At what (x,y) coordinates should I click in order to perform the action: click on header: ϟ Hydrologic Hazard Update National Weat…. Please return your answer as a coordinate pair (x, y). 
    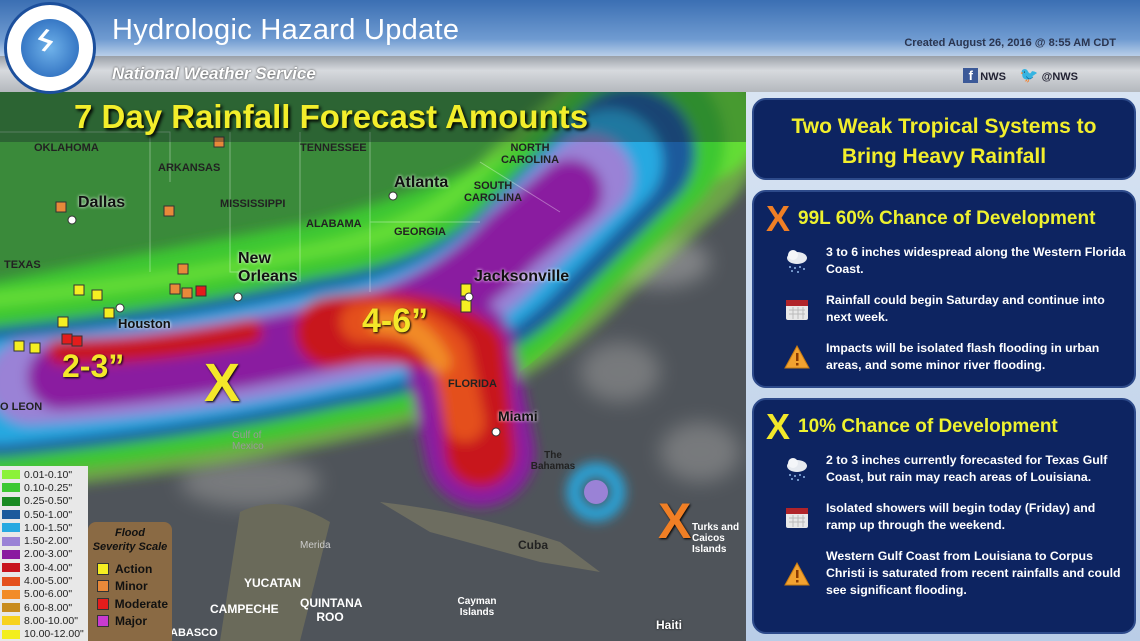
    Looking at the image, I should click on (570, 47).